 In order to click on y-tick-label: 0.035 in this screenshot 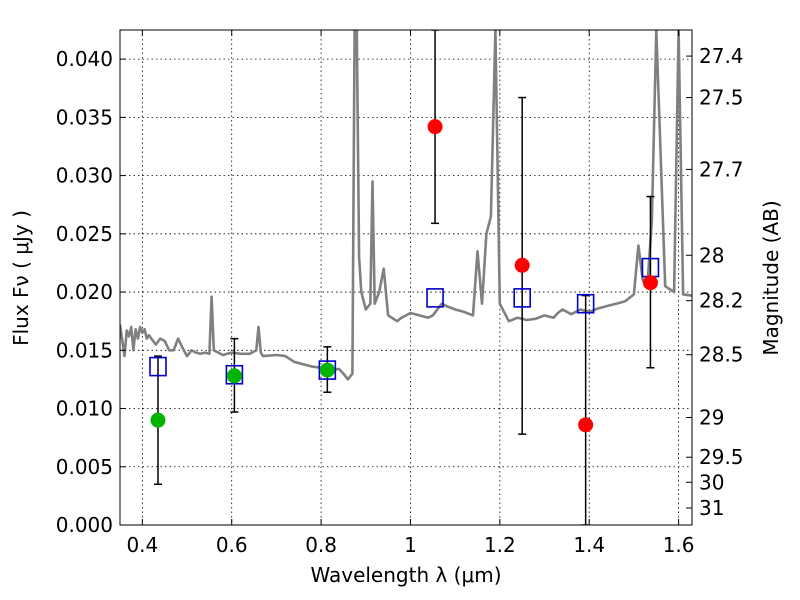, I will do `click(84, 117)`.